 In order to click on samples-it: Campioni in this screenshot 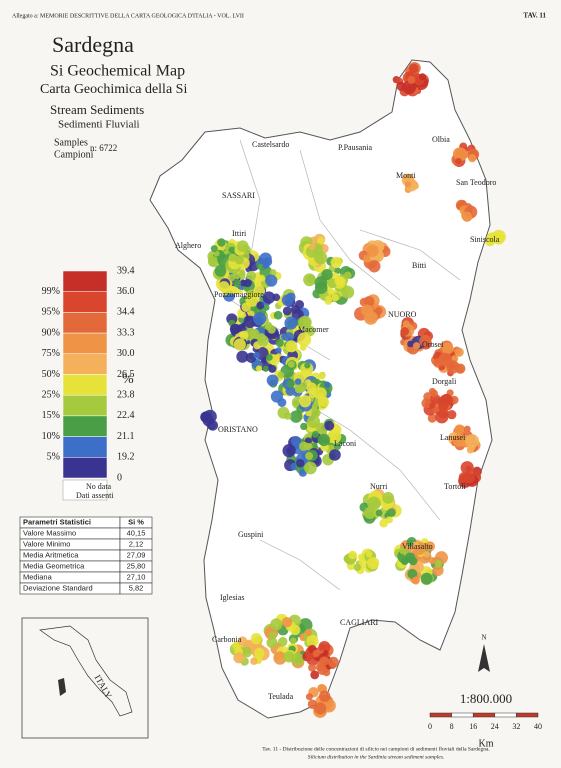, I will do `click(74, 154)`.